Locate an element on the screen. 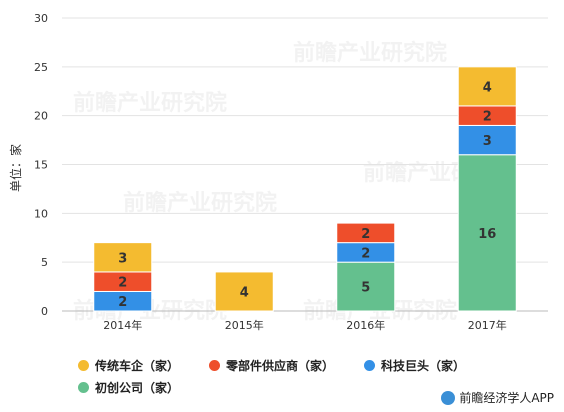 The image size is (564, 412). legend-row-2: 初创公司（家） is located at coordinates (288, 387).